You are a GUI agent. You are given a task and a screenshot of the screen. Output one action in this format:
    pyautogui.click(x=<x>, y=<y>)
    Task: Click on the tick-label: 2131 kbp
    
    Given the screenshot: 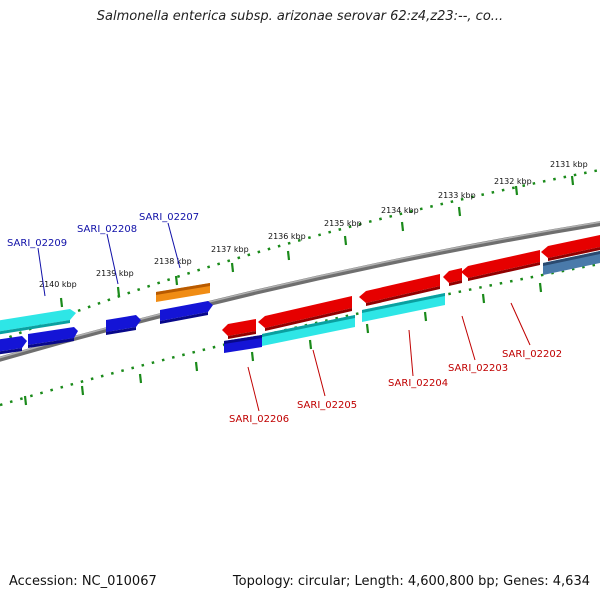 What is the action you would take?
    pyautogui.click(x=569, y=164)
    